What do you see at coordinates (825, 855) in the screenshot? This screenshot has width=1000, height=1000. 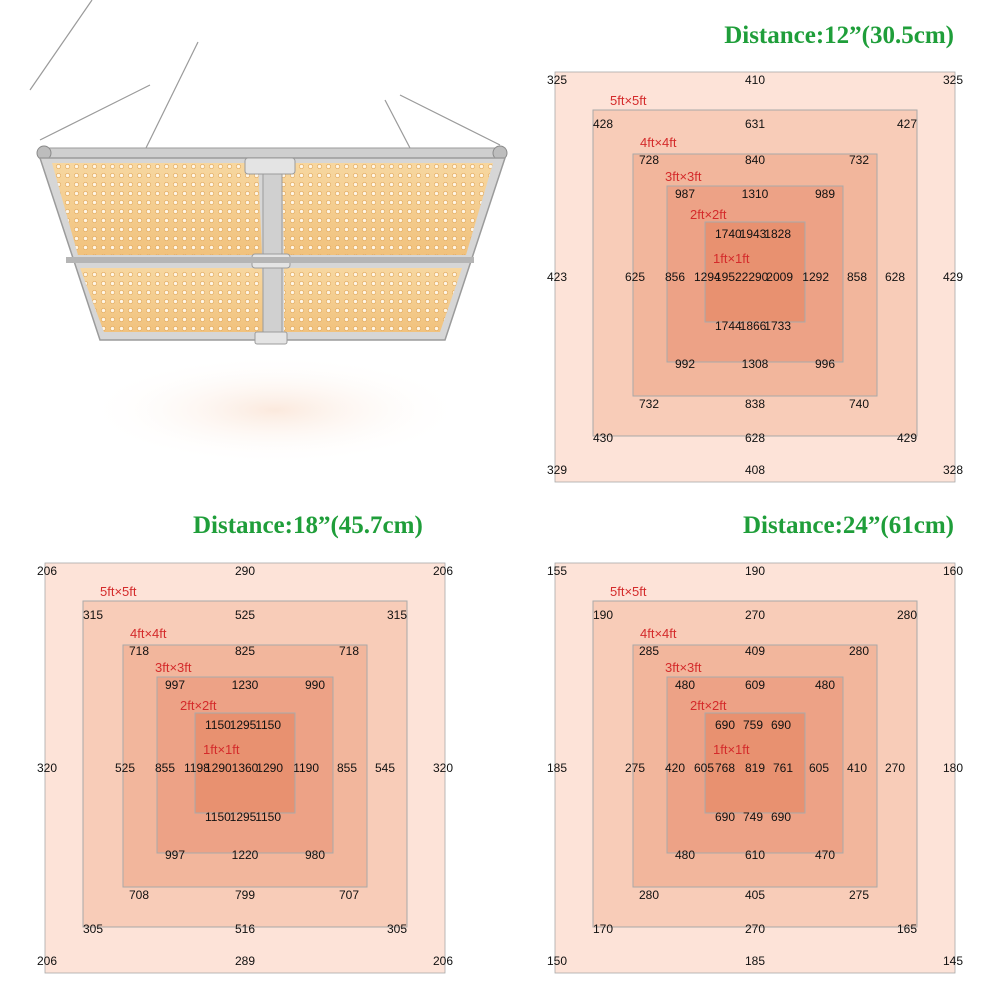 I see `ppfd-value: 470` at bounding box center [825, 855].